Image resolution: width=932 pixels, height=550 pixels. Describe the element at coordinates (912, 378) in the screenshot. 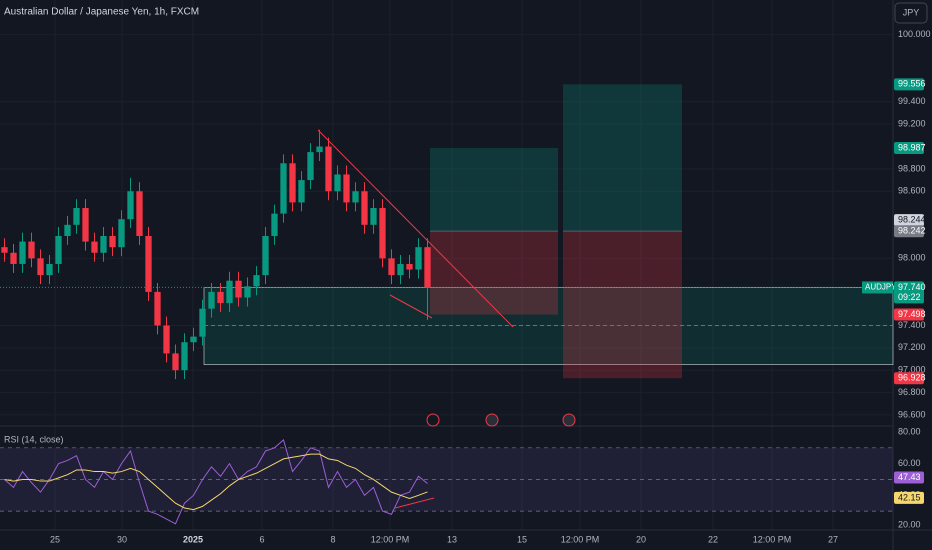

I see `price-badge-label: 96.928` at that location.